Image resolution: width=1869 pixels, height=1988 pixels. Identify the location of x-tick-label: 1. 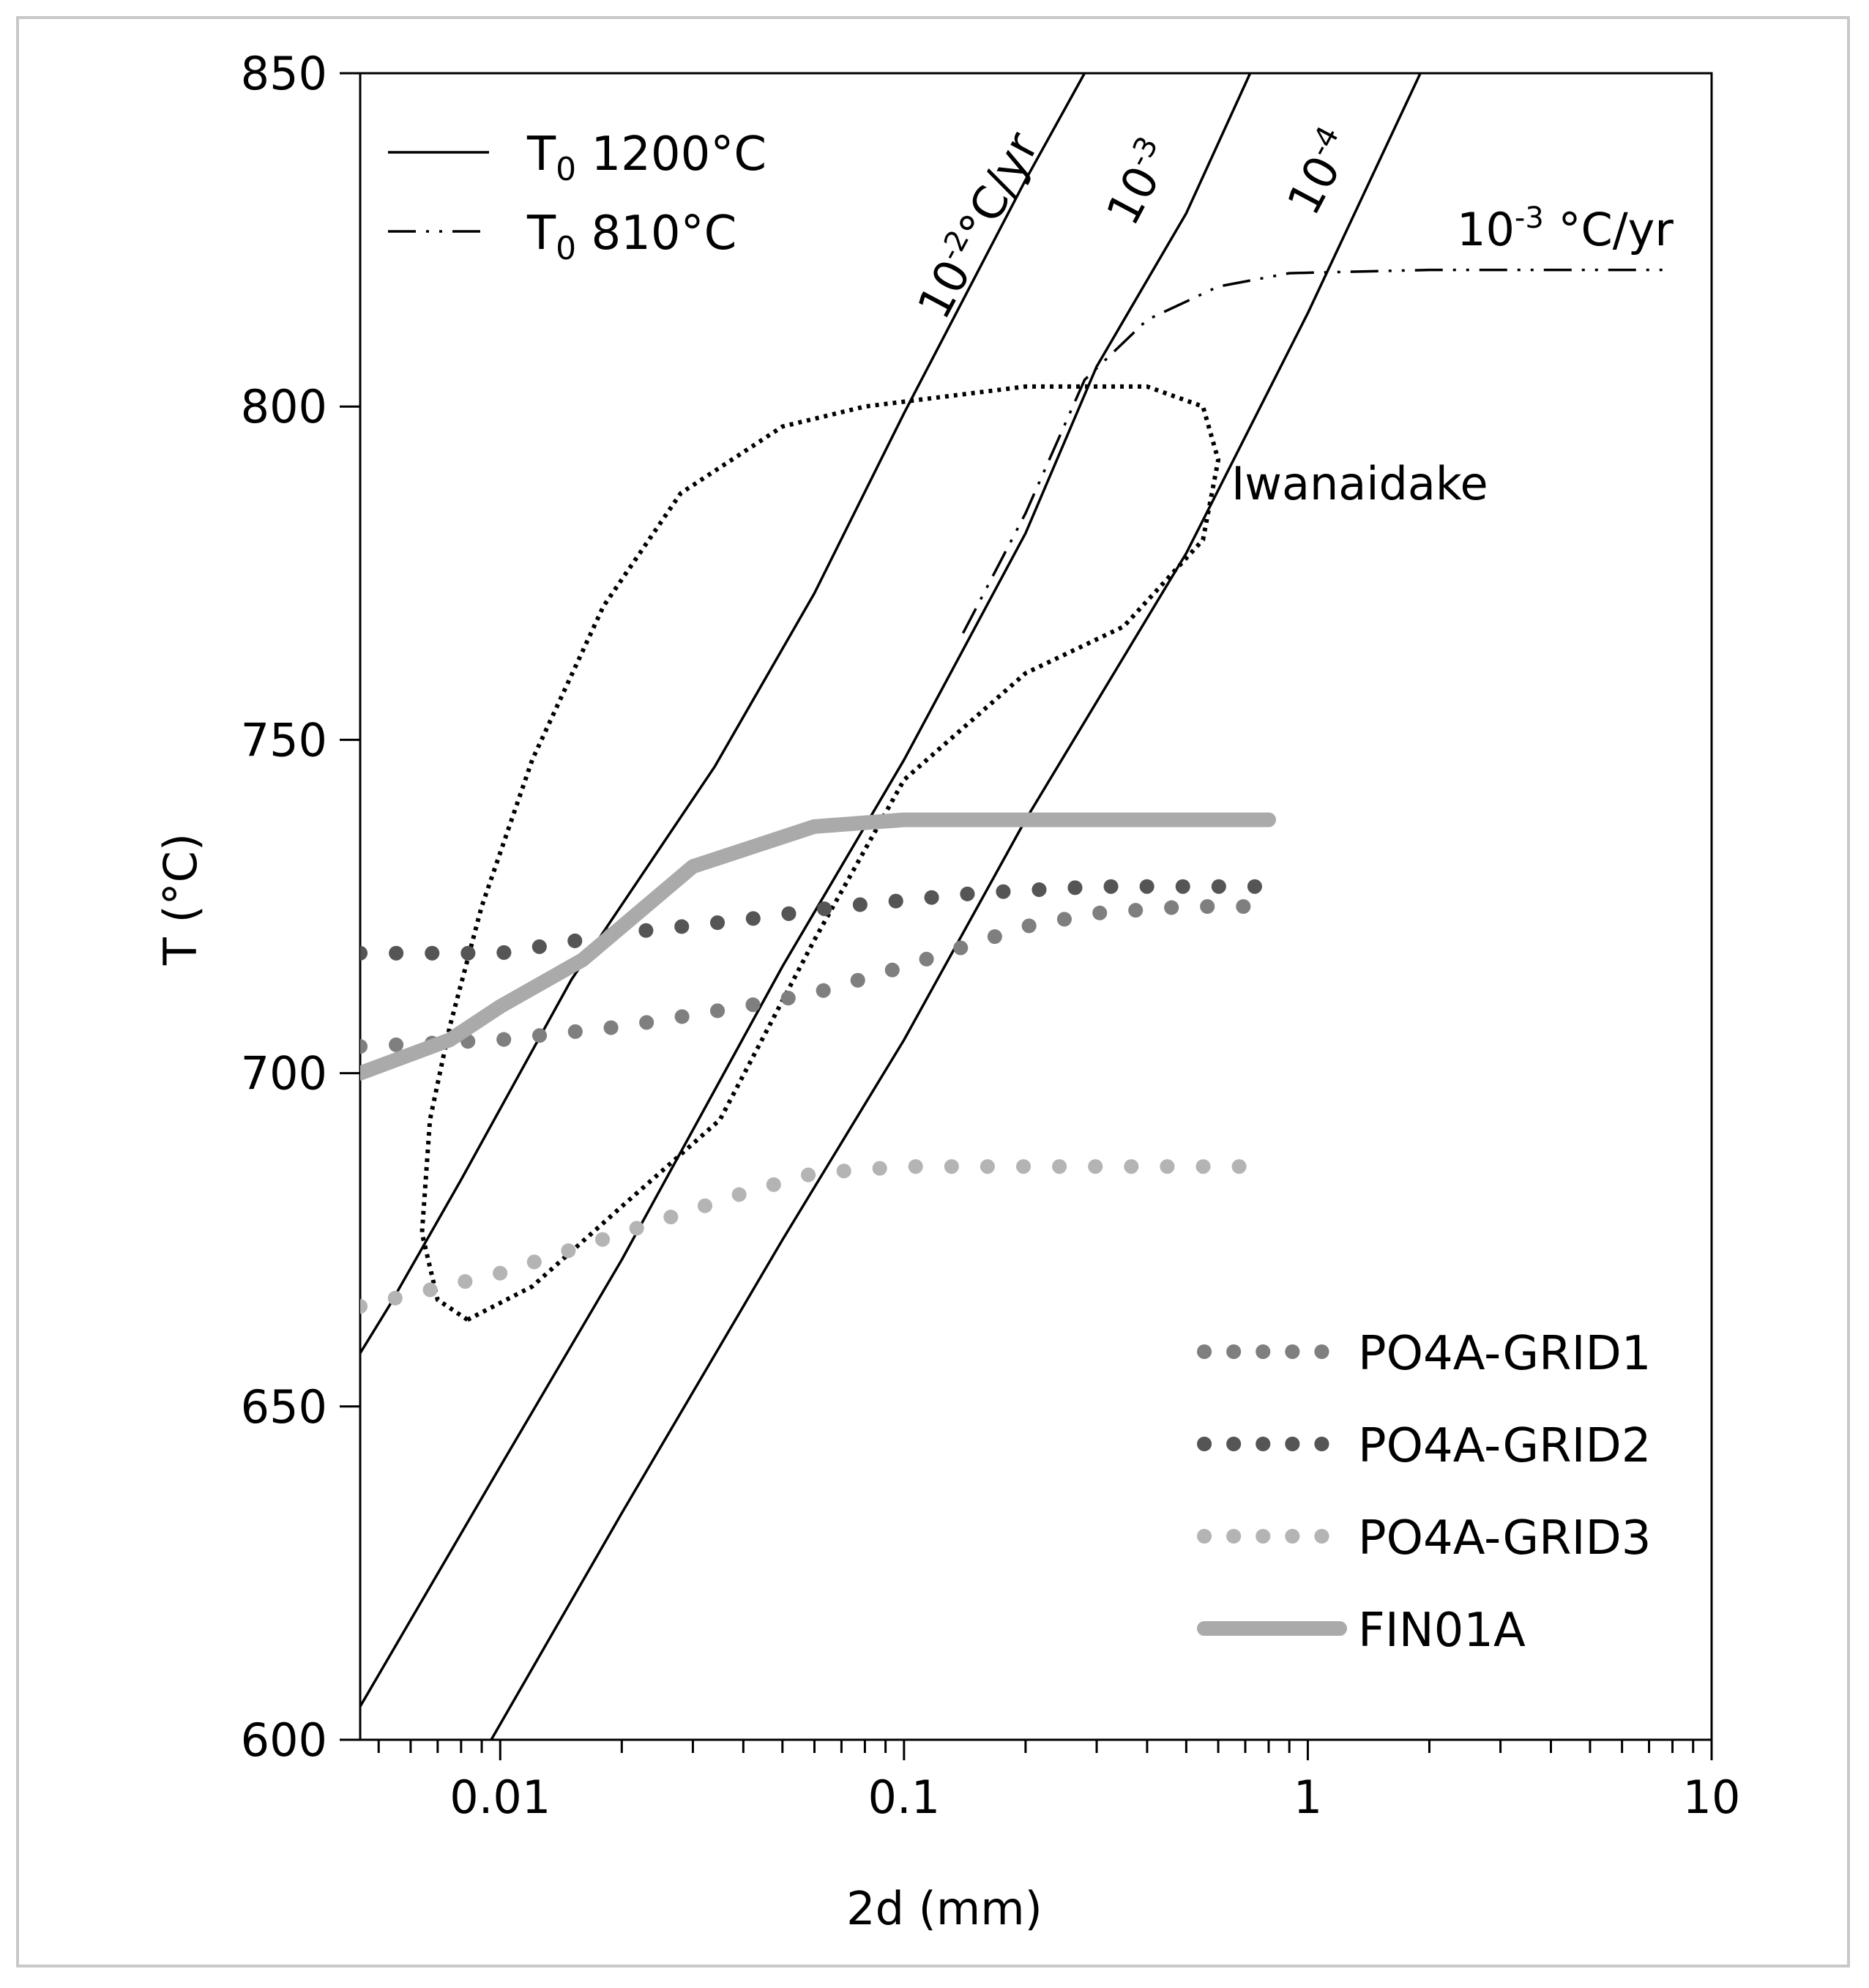
(1308, 1798).